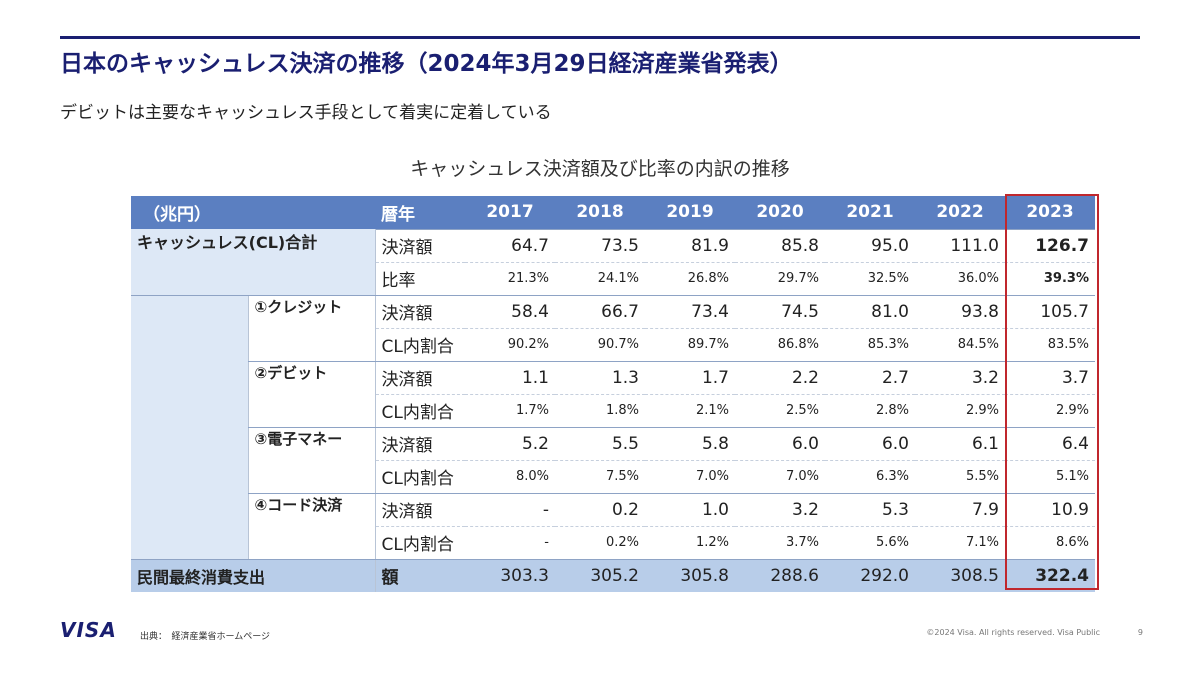  What do you see at coordinates (1050, 443) in the screenshot?
I see `table-cell: 6.4` at bounding box center [1050, 443].